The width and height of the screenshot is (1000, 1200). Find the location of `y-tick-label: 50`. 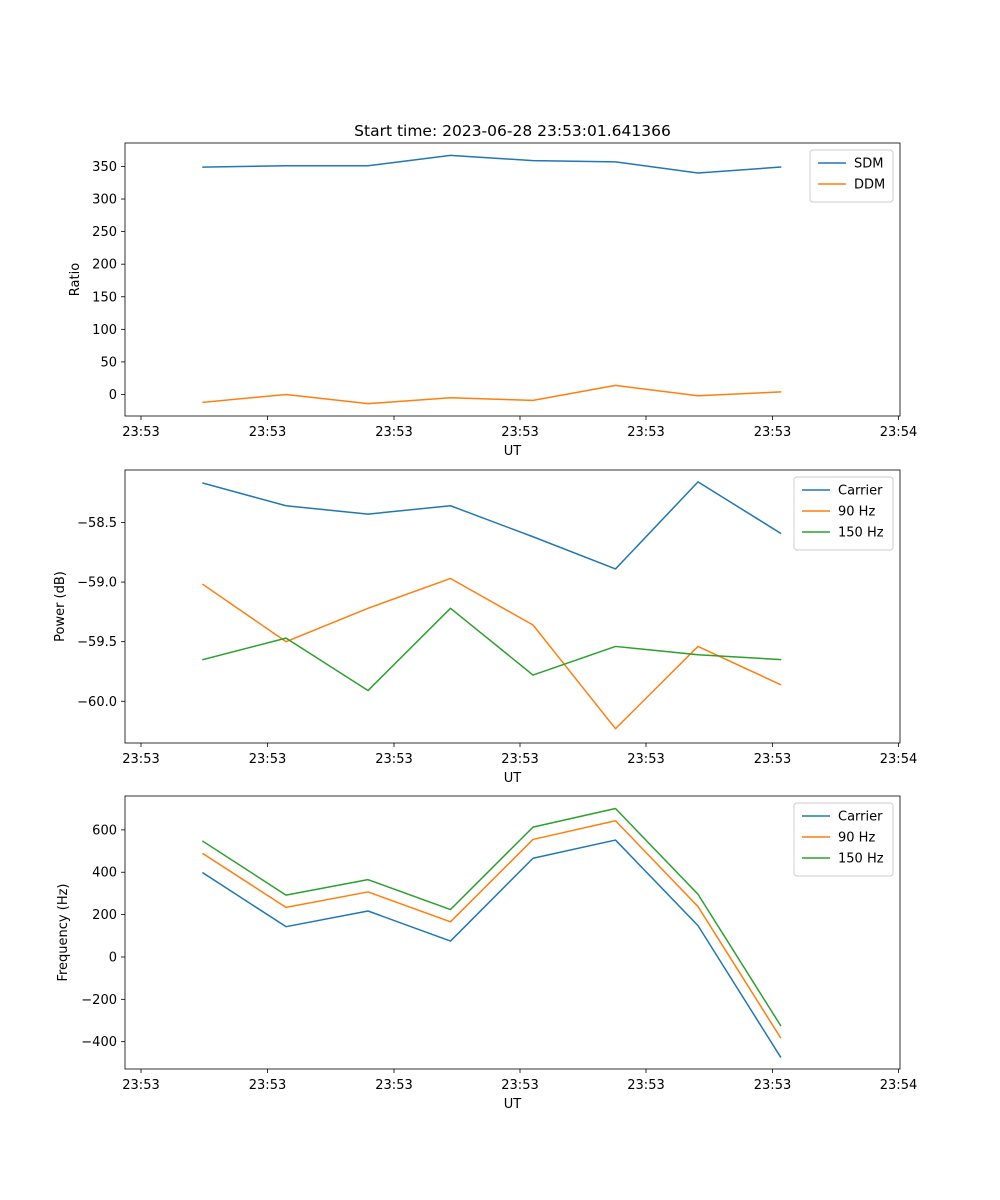

y-tick-label: 50 is located at coordinates (108, 362).